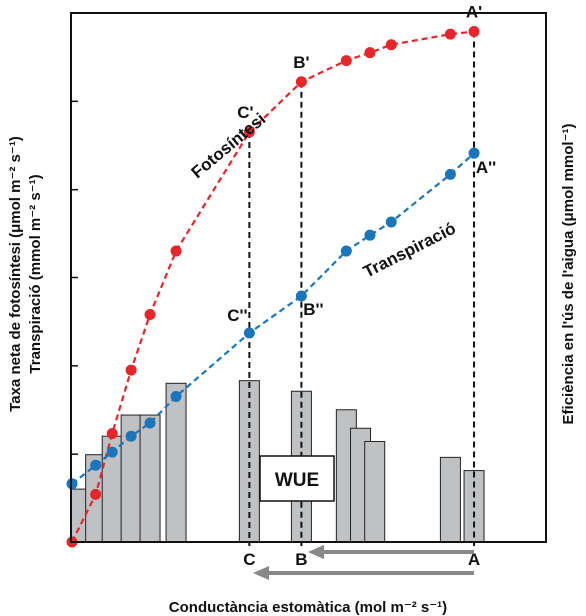  Describe the element at coordinates (409, 250) in the screenshot. I see `series-label-transpiration: Transpiració` at that location.